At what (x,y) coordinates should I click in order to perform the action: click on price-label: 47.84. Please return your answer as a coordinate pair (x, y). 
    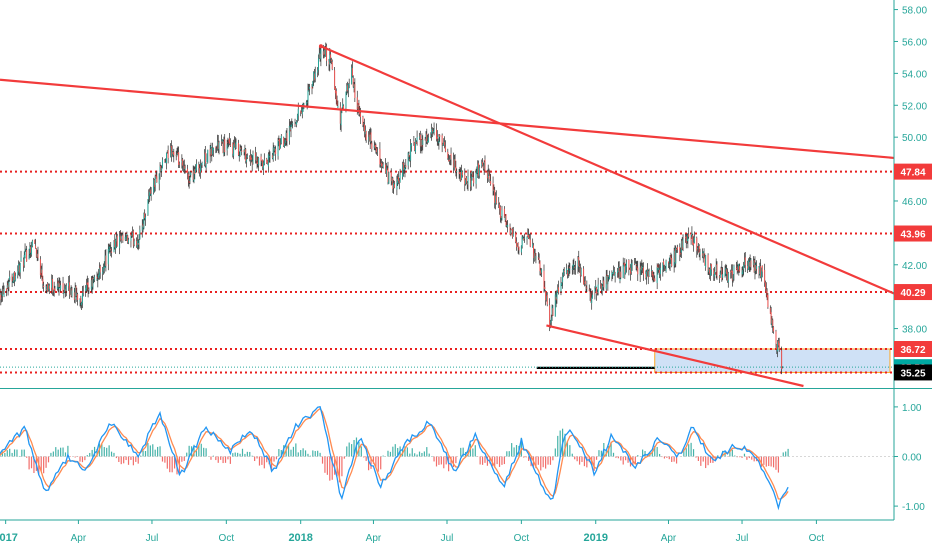
    Looking at the image, I should click on (912, 173).